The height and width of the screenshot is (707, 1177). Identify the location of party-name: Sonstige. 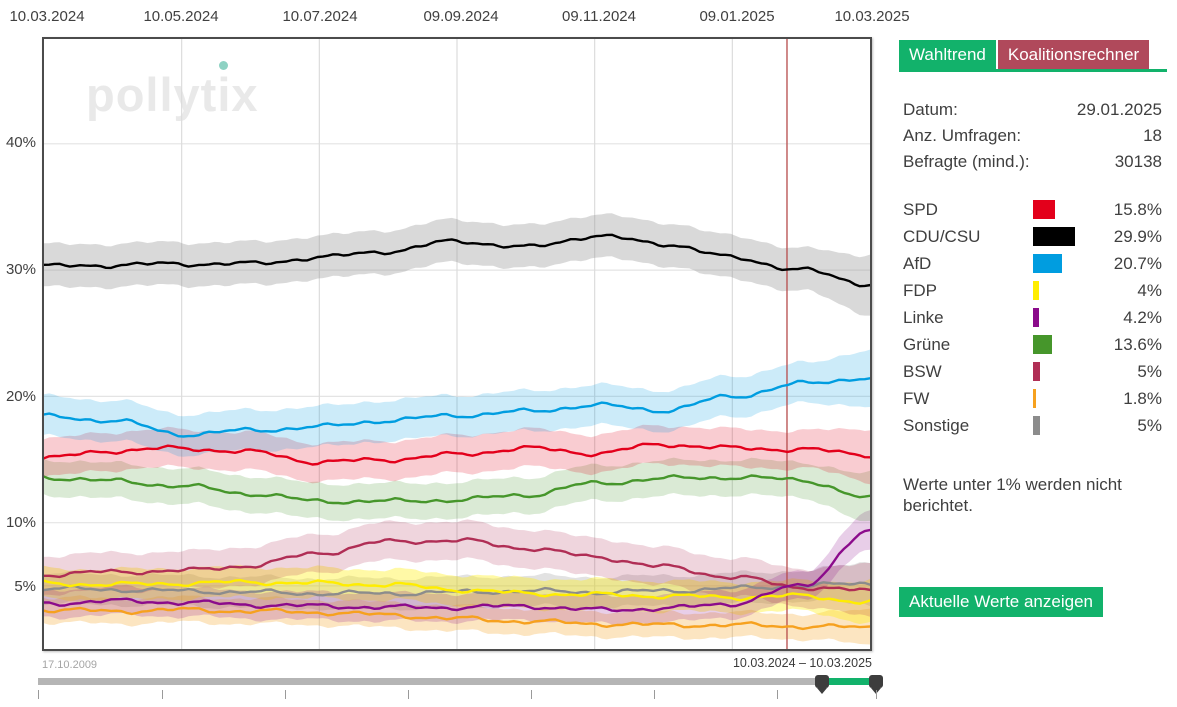
(936, 425).